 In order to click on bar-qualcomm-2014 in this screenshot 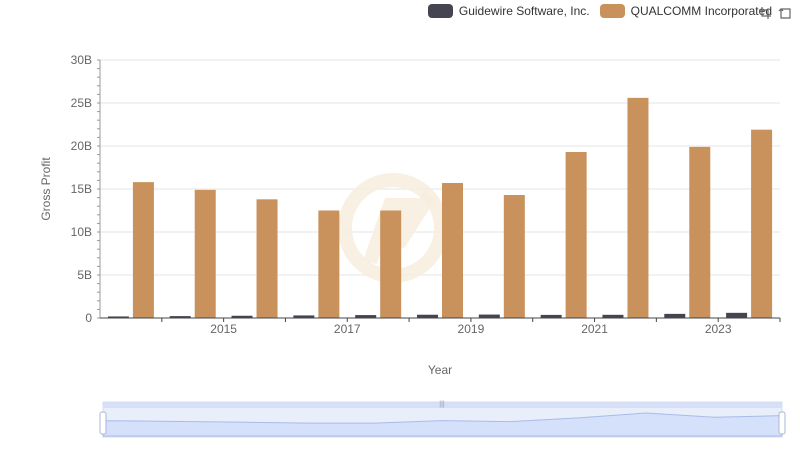, I will do `click(143, 250)`.